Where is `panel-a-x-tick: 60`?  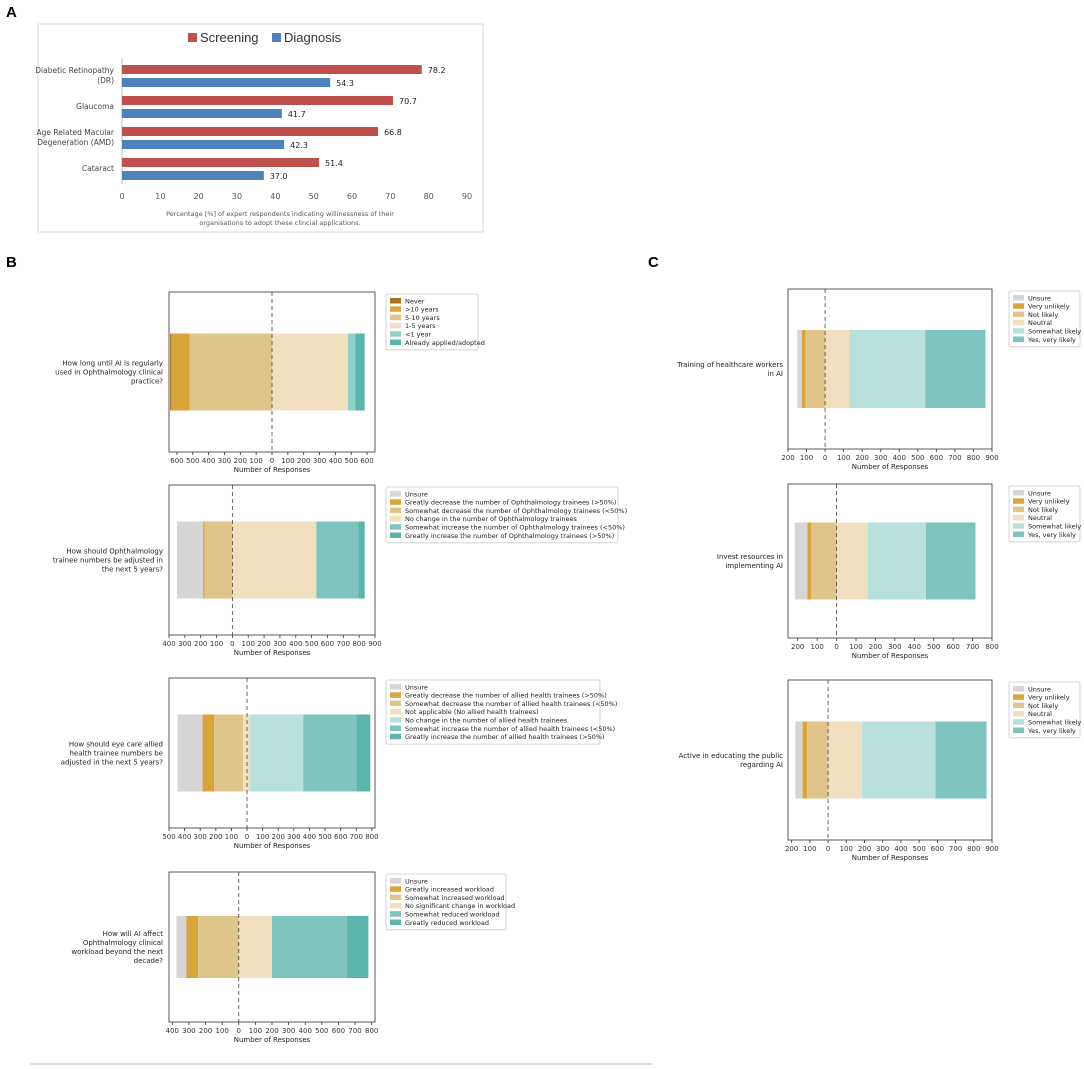 panel-a-x-tick: 60 is located at coordinates (352, 196).